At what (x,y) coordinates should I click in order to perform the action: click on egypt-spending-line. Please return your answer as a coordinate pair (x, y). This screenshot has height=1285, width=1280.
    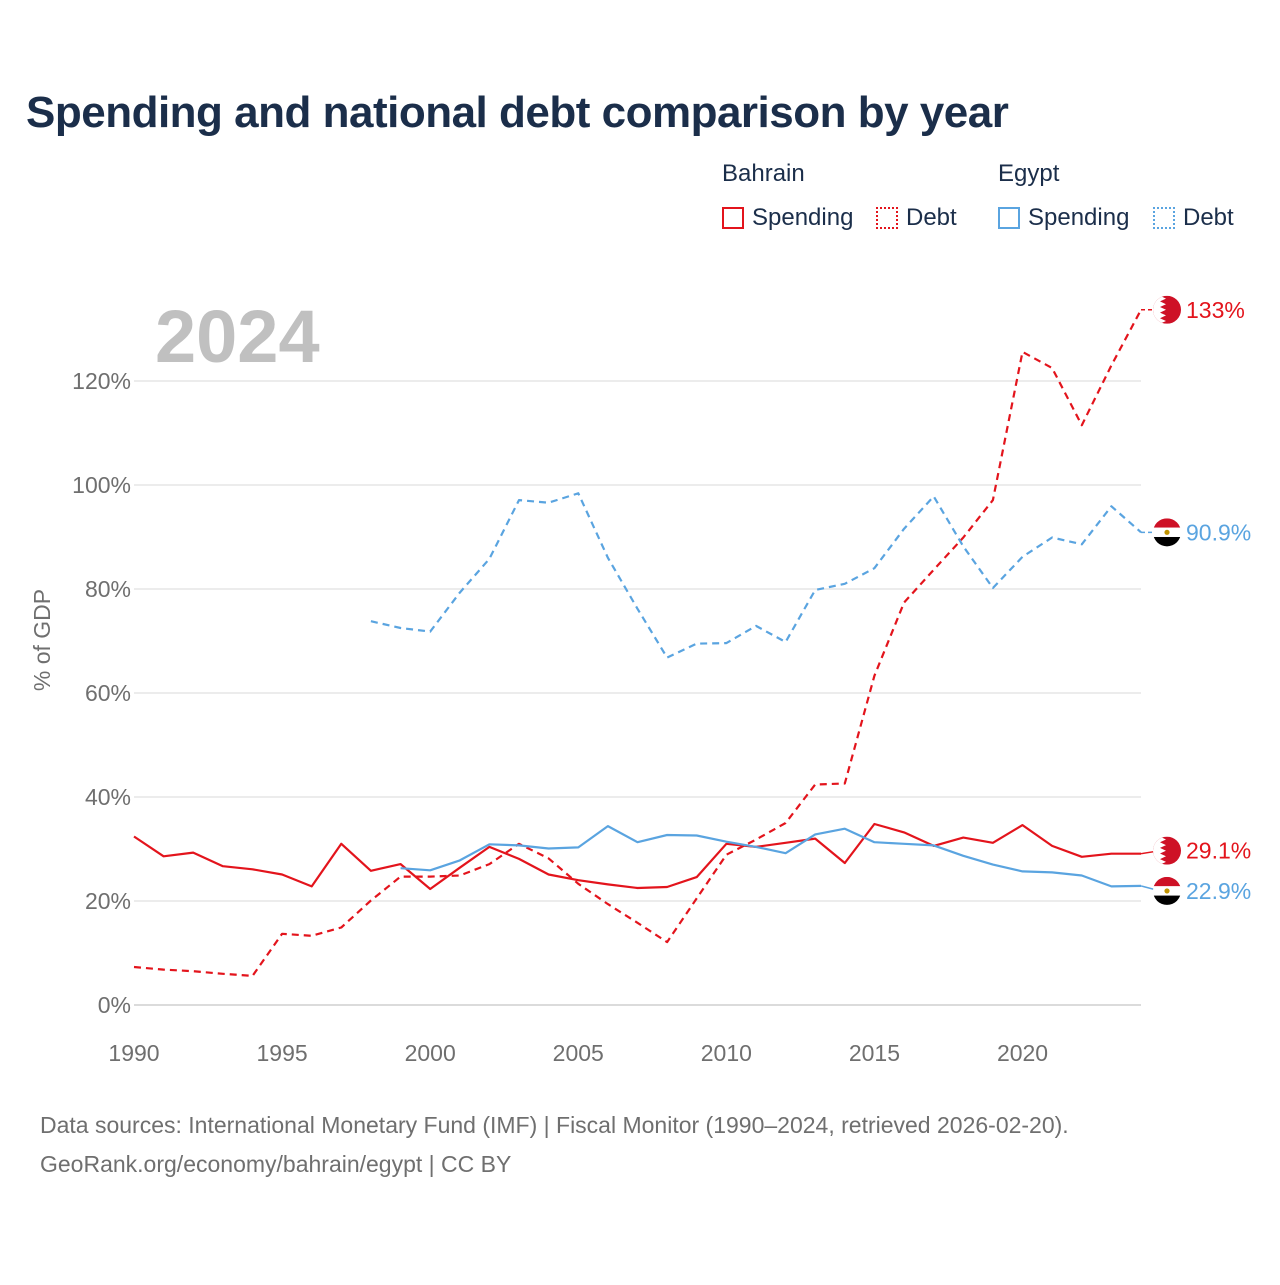
    Looking at the image, I should click on (771, 856).